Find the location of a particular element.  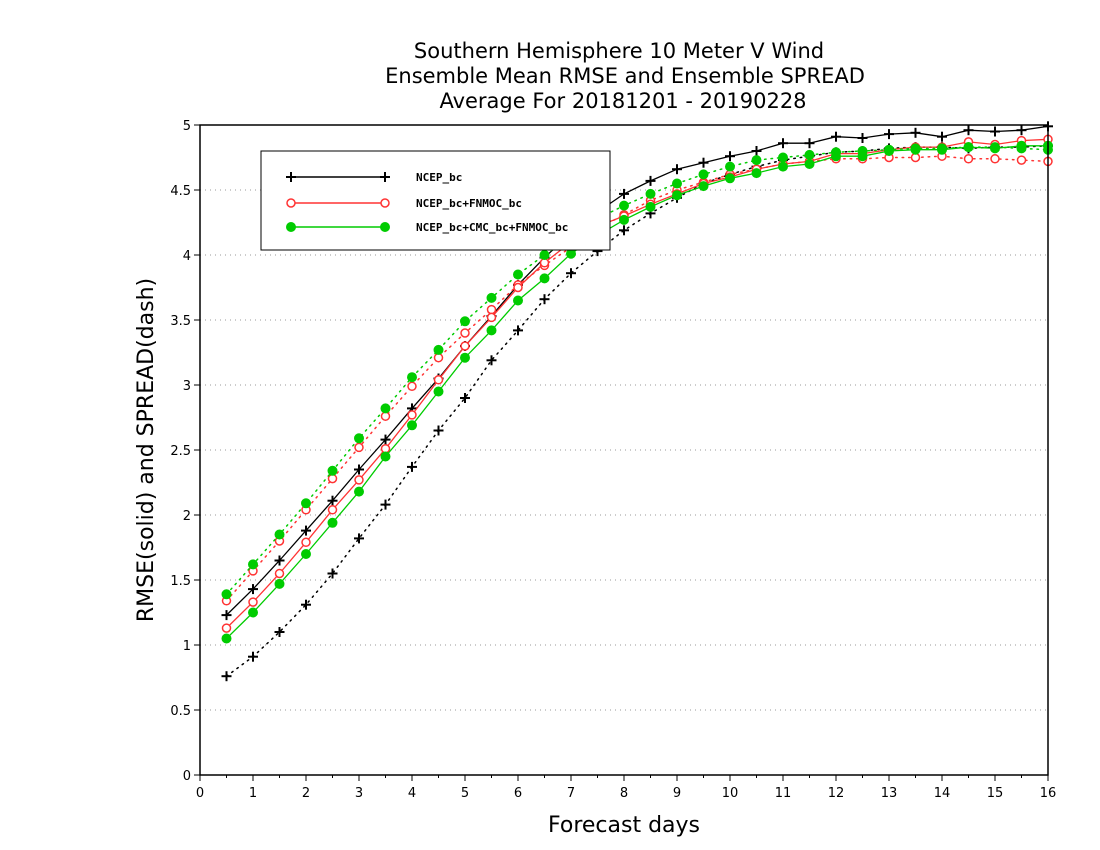

x-tick-label: 4 is located at coordinates (412, 793).